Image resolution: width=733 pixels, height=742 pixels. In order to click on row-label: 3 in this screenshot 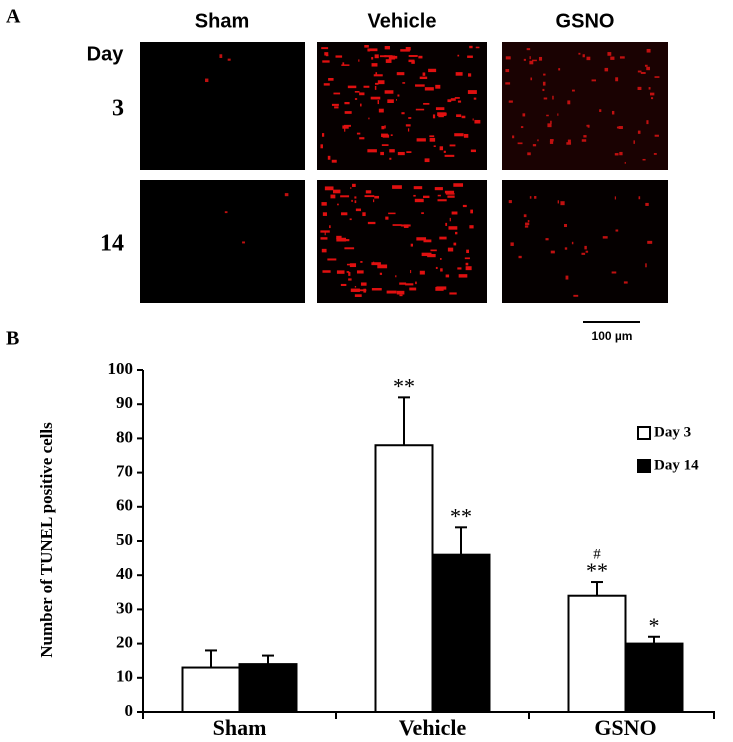, I will do `click(118, 109)`.